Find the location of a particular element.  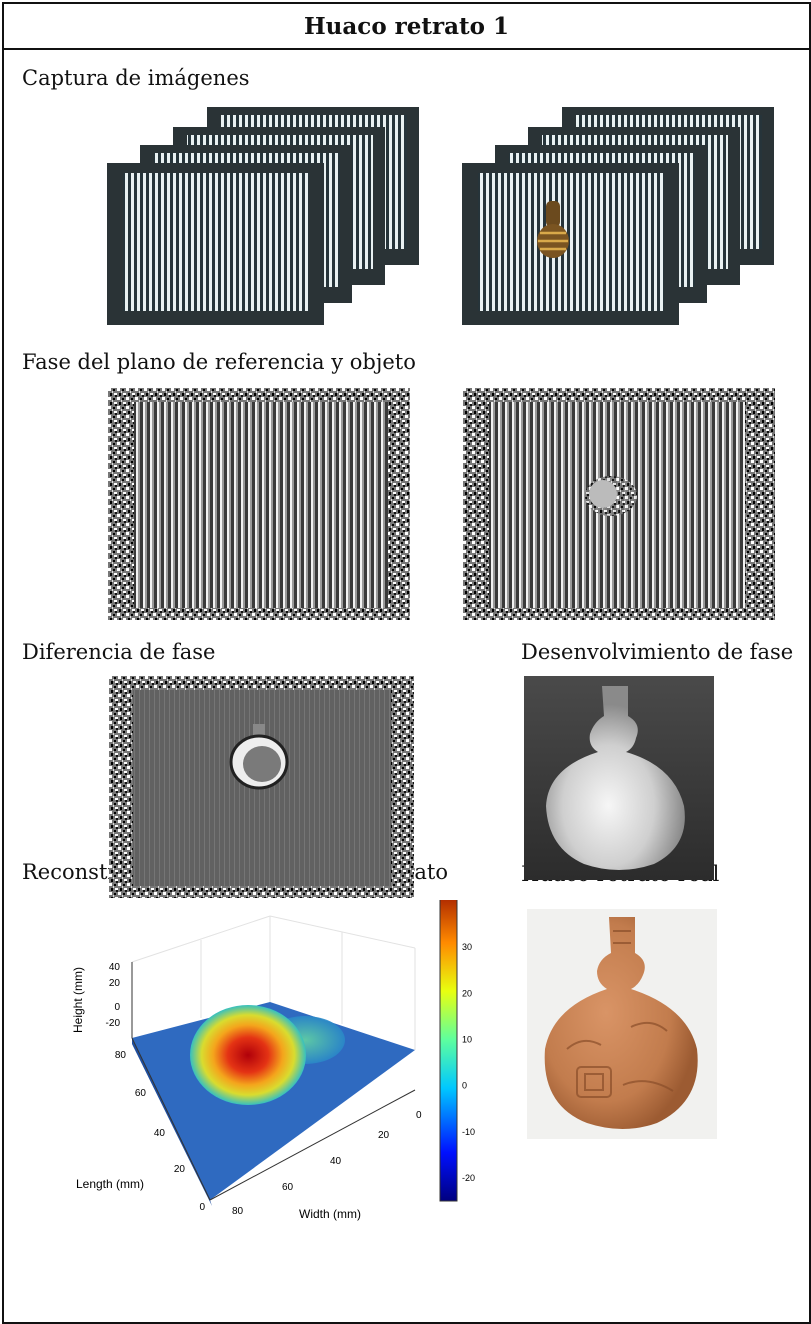

z-tick-3: 0 is located at coordinates (117, 1007).